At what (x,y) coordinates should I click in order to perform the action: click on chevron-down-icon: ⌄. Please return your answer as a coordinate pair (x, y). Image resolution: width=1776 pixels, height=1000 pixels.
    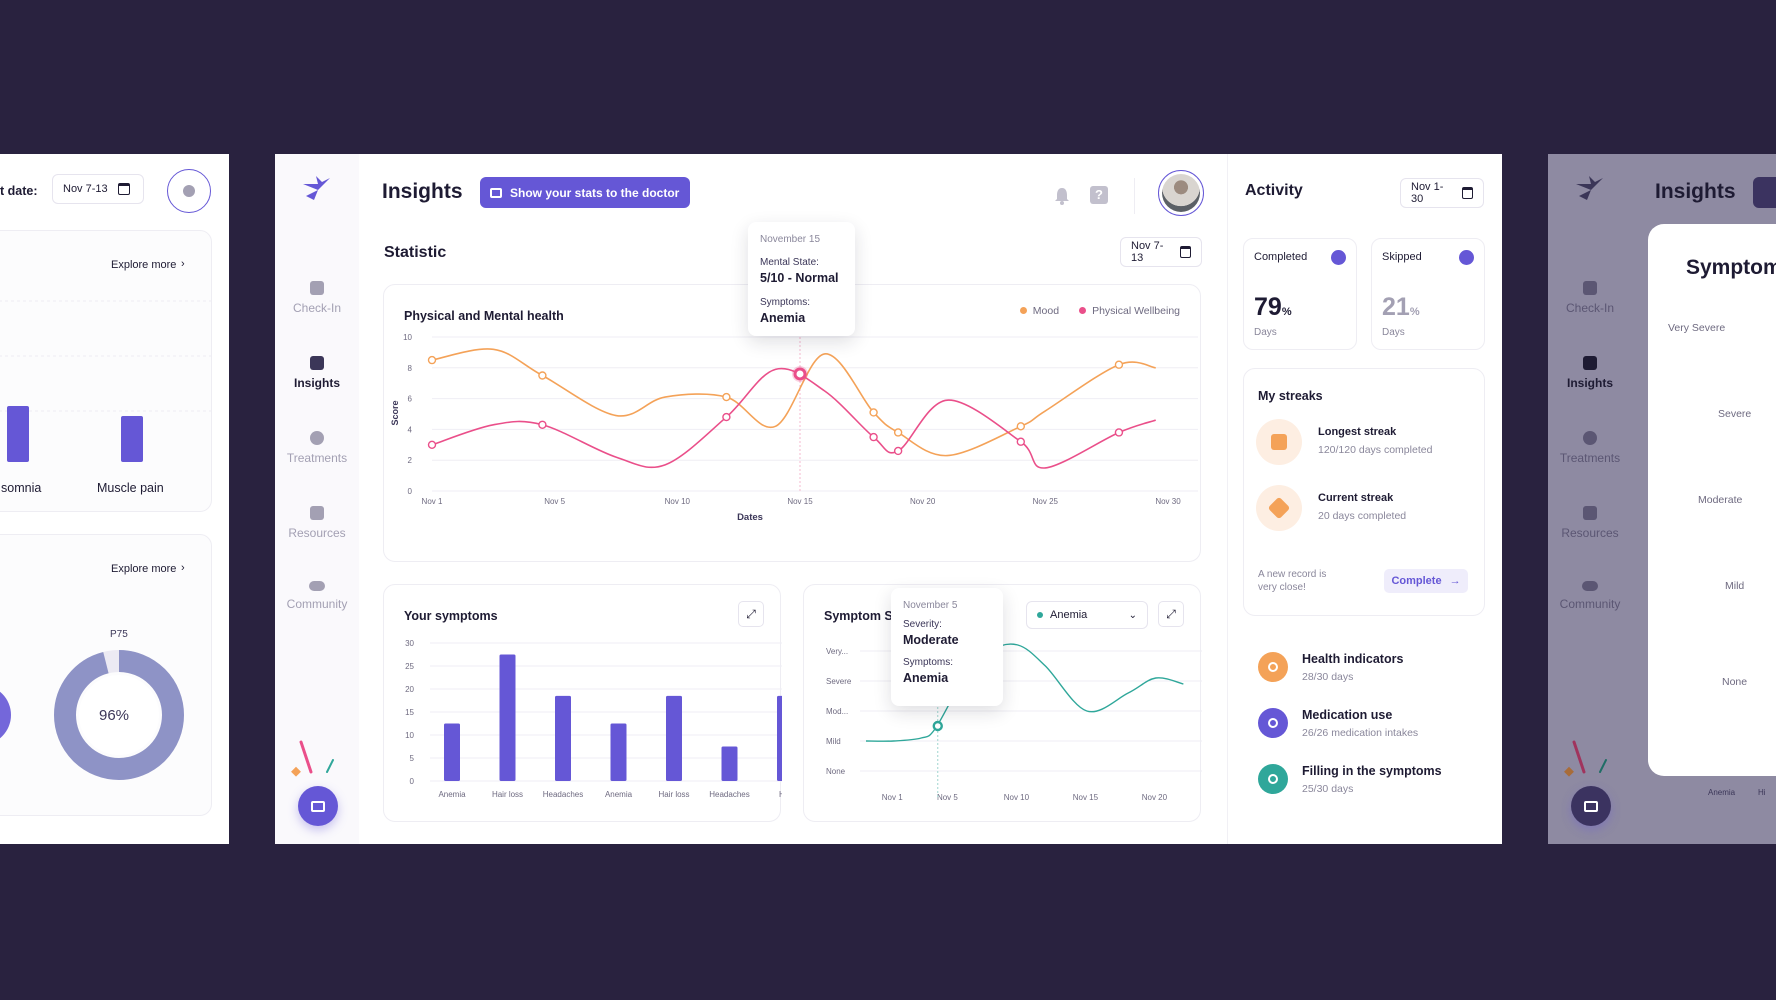
    Looking at the image, I should click on (1132, 615).